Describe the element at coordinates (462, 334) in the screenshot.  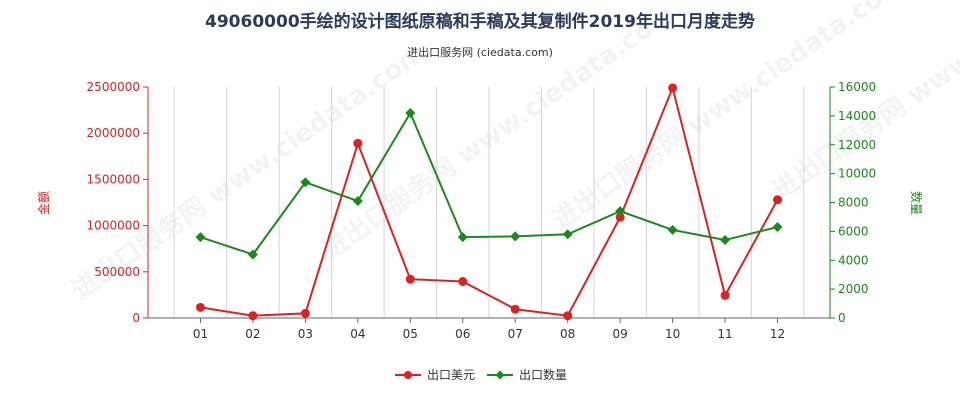
I see `x-tick-label: 06` at that location.